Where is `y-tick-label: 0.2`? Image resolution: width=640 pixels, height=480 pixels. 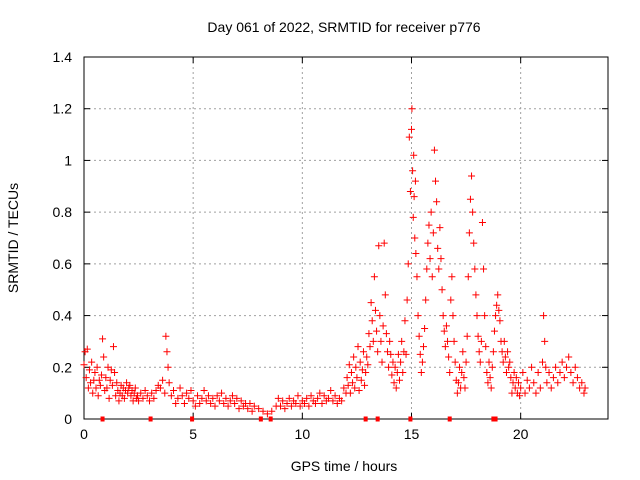 y-tick-label: 0.2 is located at coordinates (63, 367).